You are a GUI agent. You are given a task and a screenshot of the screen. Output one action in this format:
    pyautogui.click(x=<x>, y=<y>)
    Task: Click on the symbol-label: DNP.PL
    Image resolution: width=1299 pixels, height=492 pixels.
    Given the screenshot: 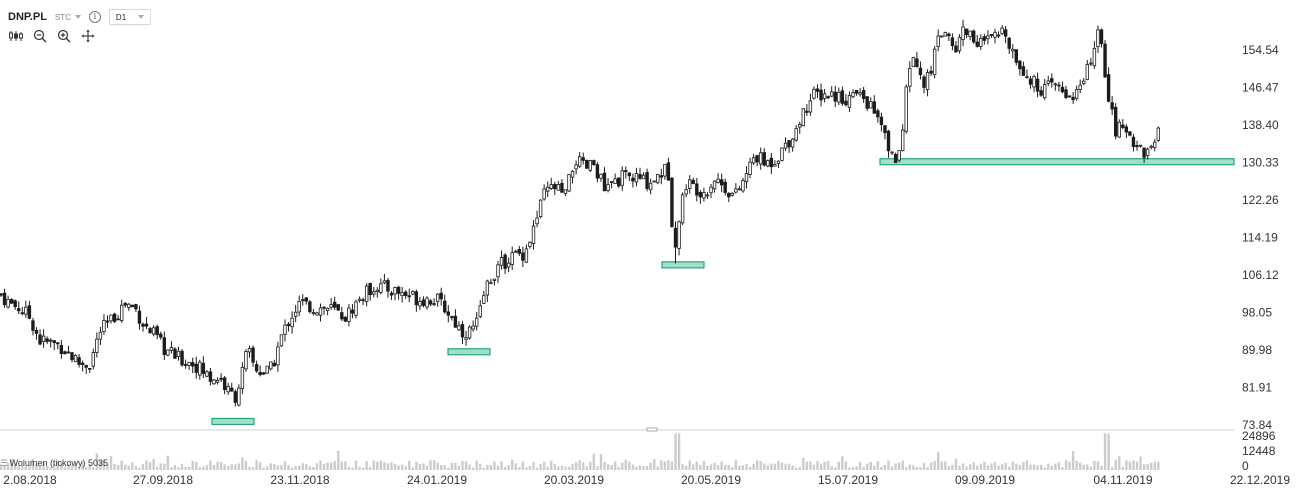 What is the action you would take?
    pyautogui.click(x=27, y=17)
    